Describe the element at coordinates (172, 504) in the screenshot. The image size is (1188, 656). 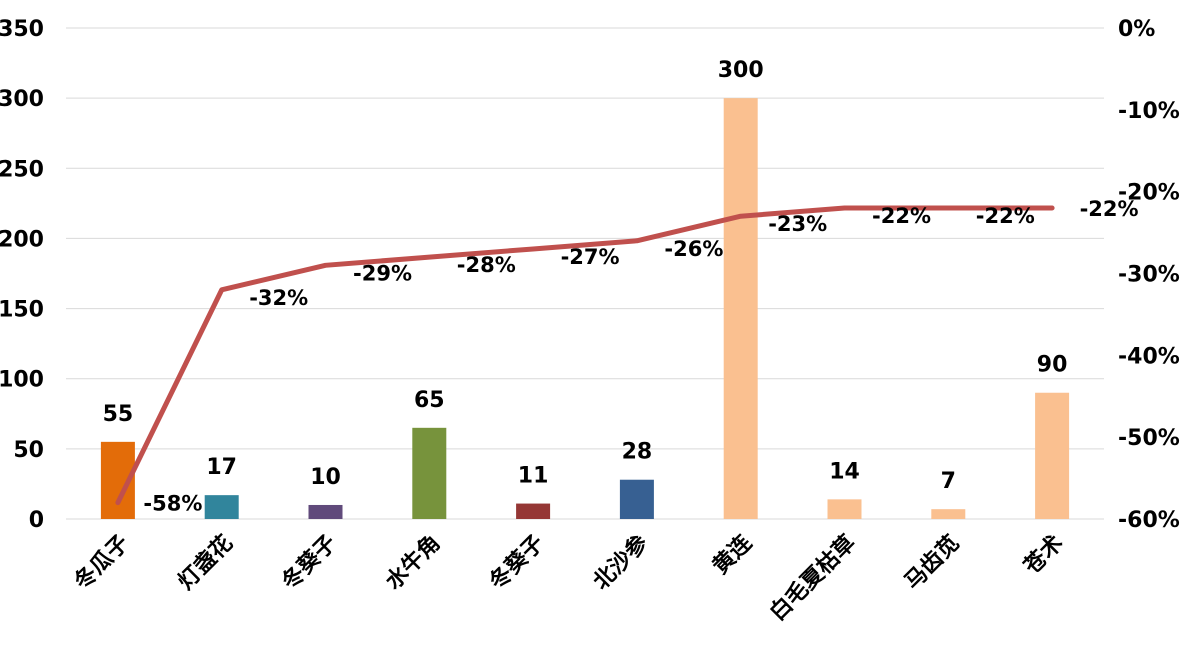
I see `line-value-label: -58%` at that location.